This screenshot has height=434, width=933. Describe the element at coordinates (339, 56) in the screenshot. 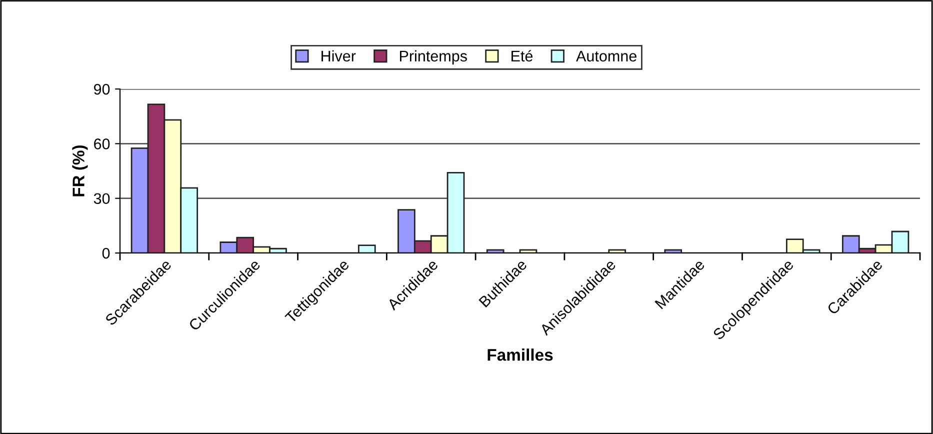

I see `legend-label: Hiver` at that location.